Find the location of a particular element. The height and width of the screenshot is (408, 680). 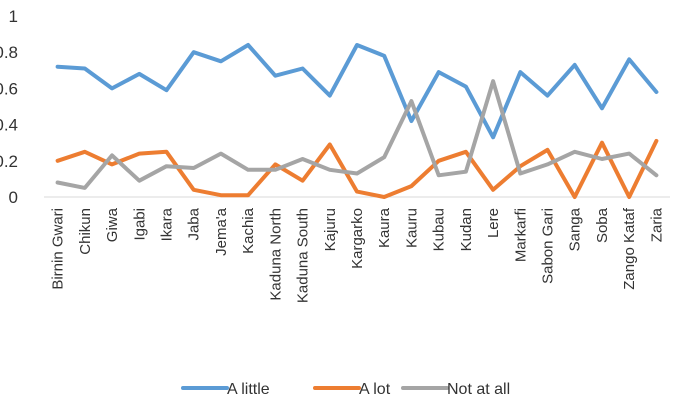

y-tick-label: 0.2 is located at coordinates (9, 161).